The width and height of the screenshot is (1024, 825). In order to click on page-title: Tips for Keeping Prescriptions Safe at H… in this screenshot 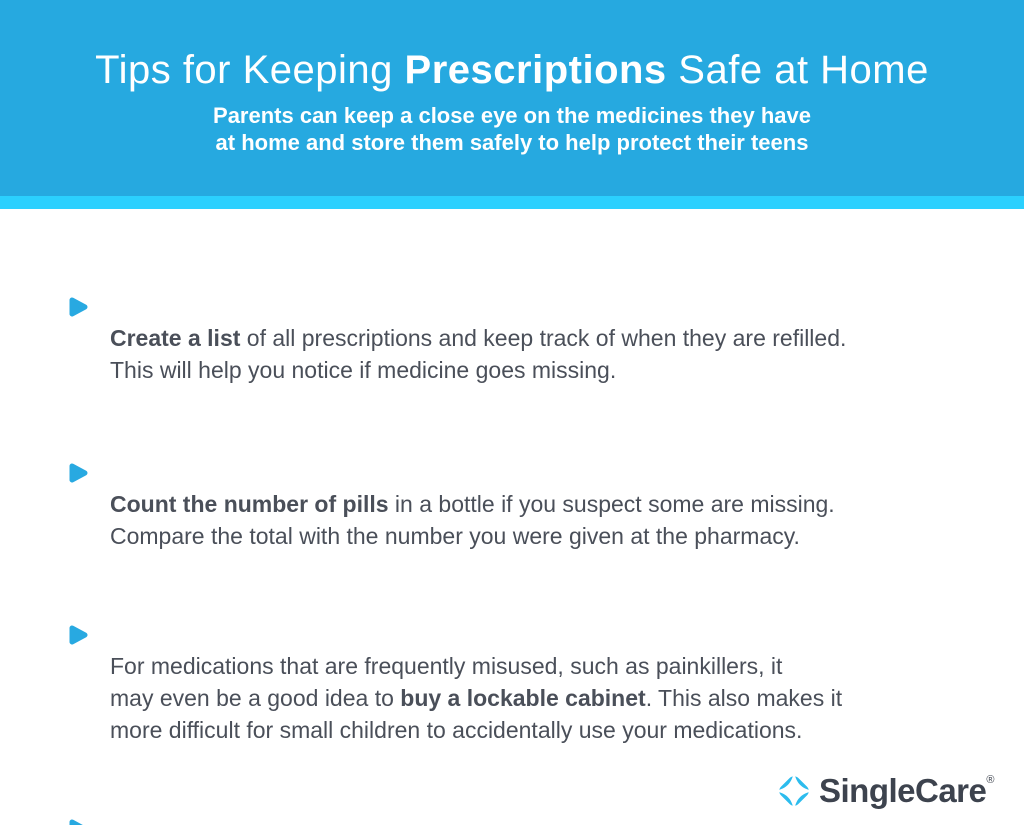, I will do `click(512, 70)`.